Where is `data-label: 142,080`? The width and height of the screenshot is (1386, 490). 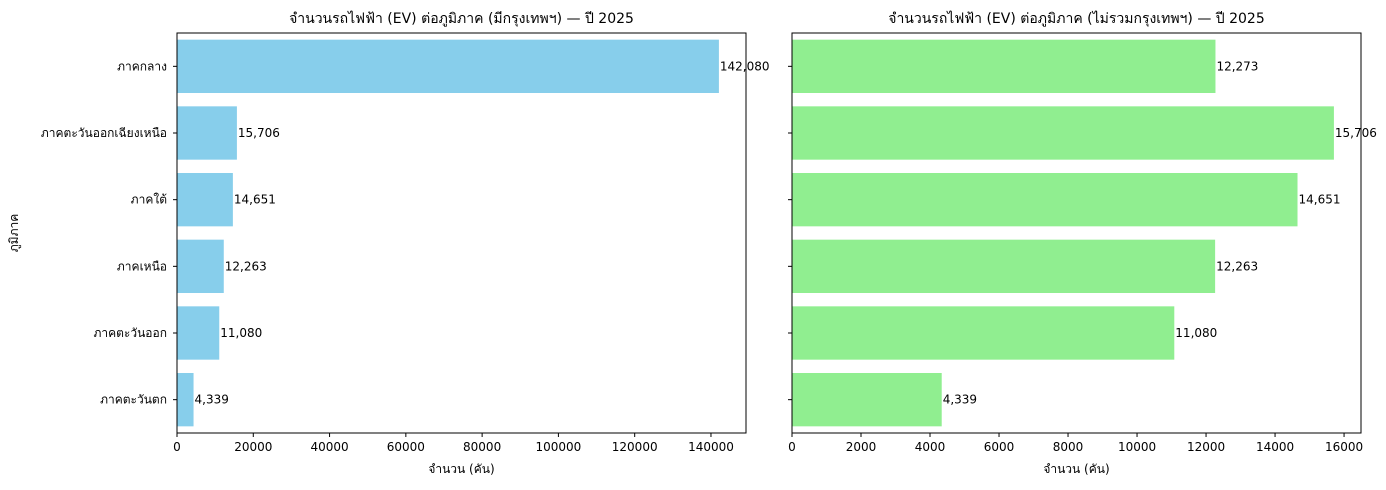
data-label: 142,080 is located at coordinates (745, 66).